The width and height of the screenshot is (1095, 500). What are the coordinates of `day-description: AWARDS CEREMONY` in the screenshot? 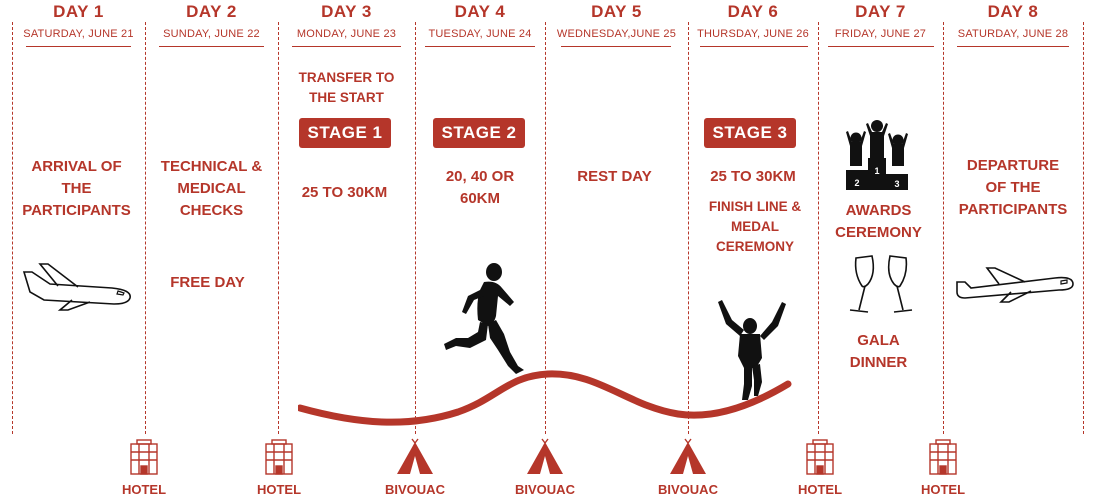 It's located at (878, 221).